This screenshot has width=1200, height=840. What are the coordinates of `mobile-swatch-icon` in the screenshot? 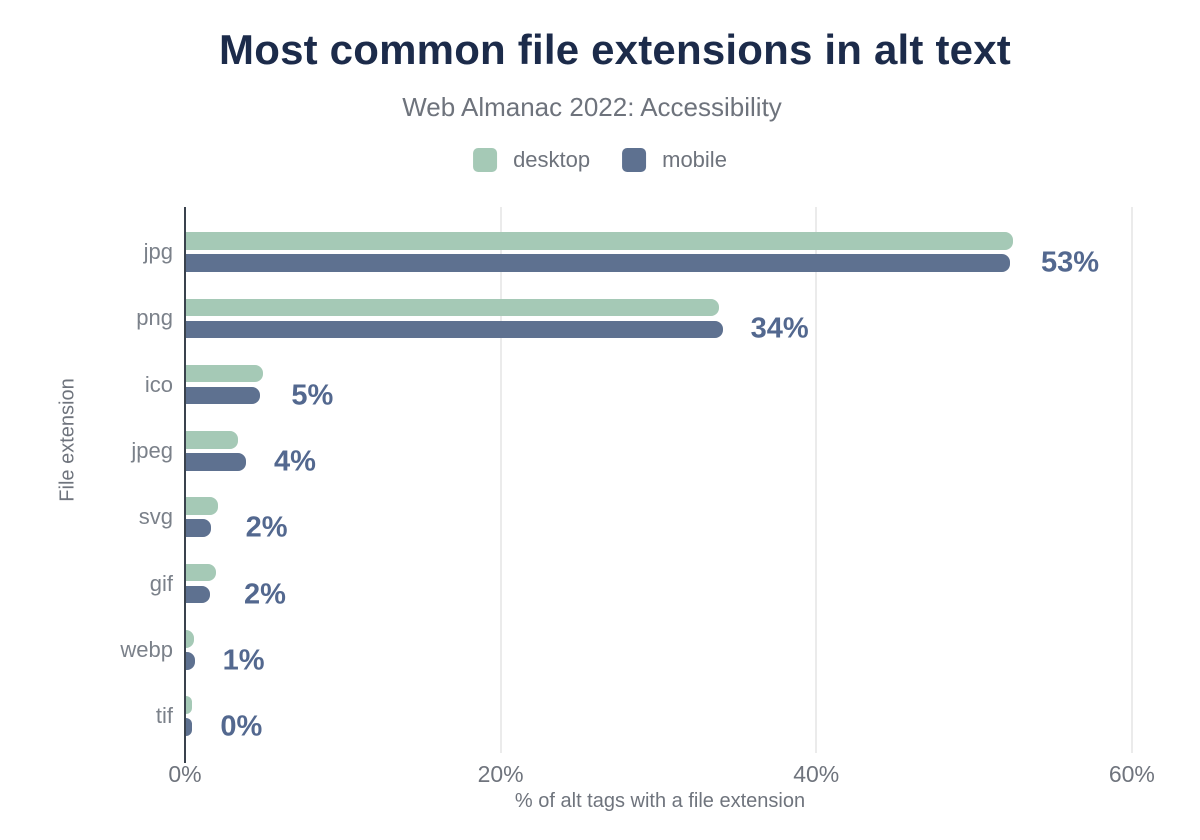 It's located at (634, 160).